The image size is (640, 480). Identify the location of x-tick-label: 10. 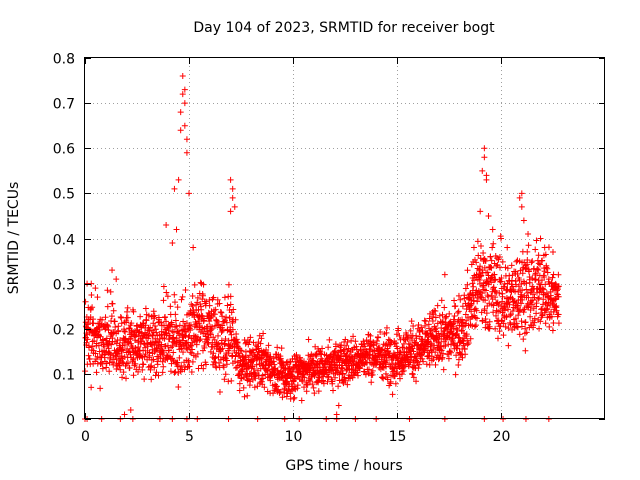
(294, 437).